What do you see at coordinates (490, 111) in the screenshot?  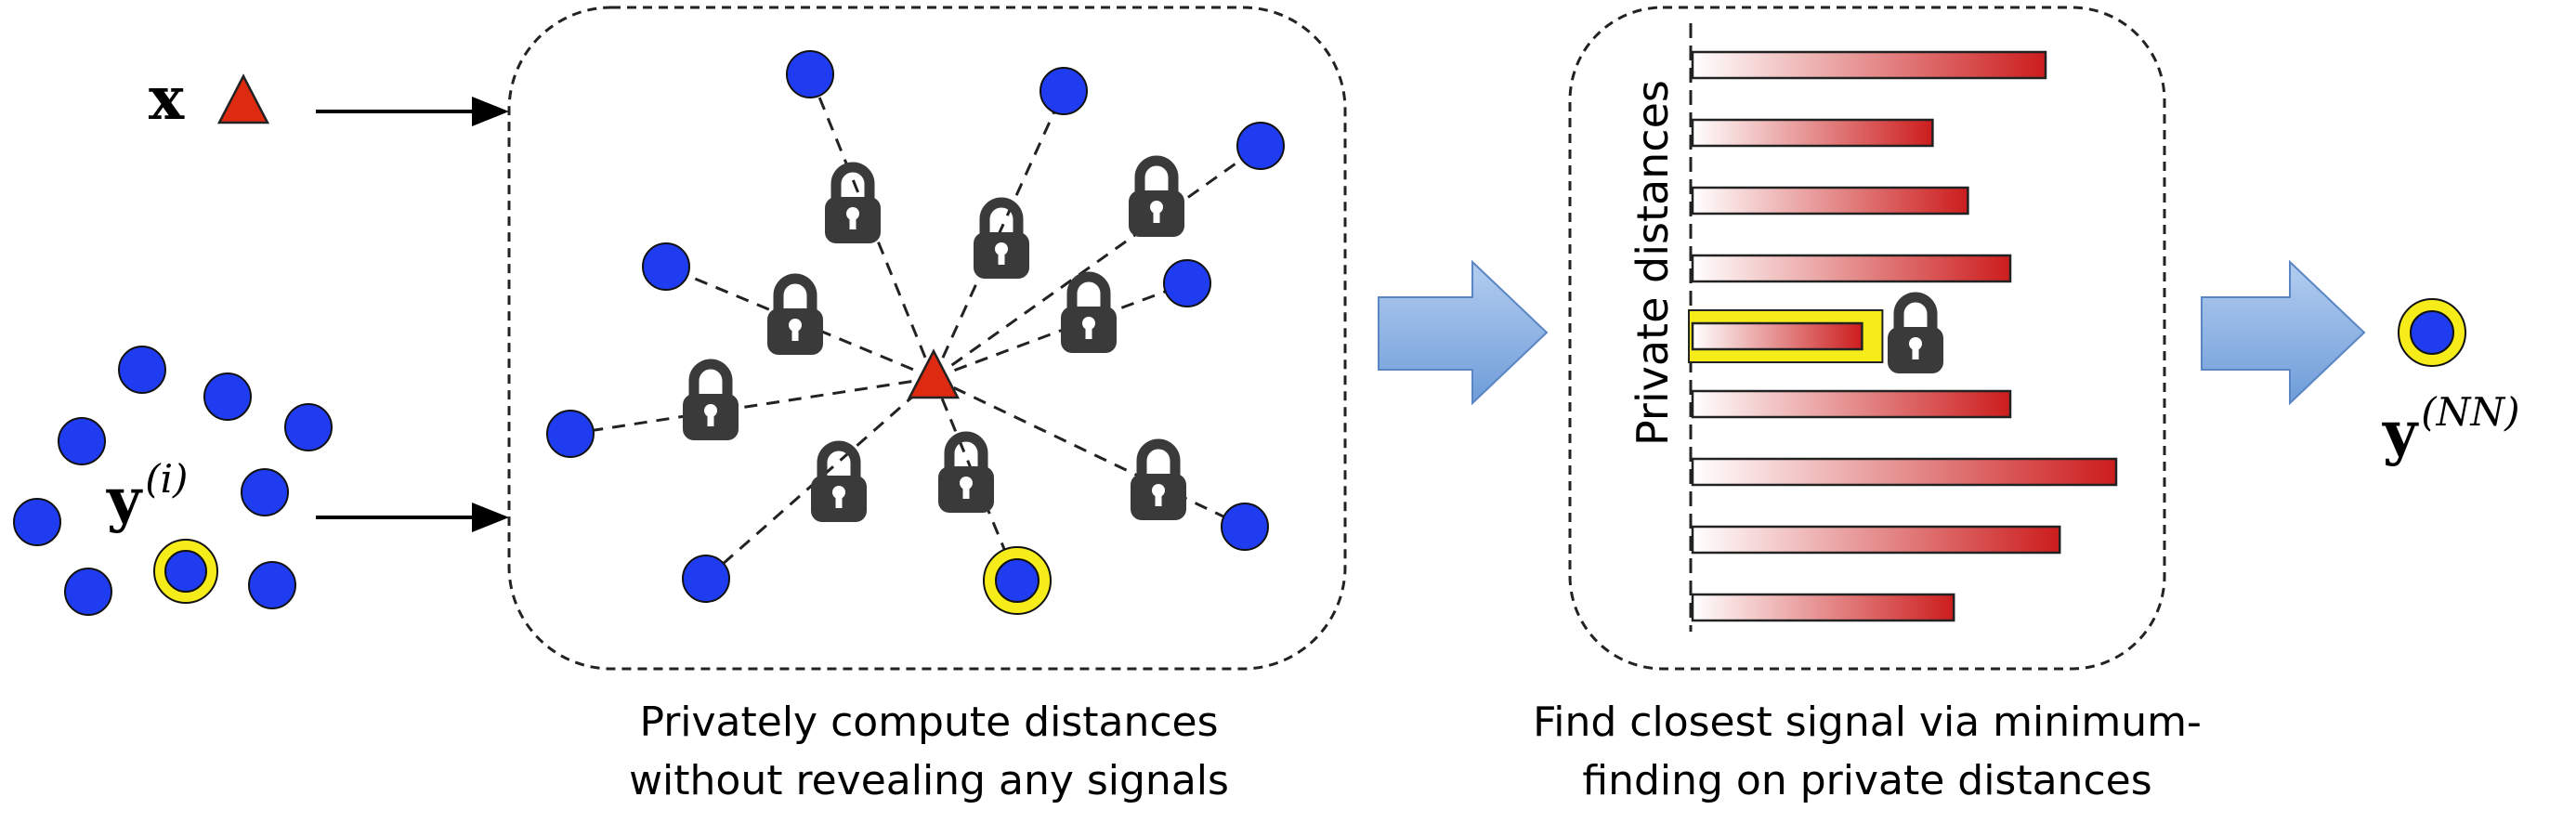 I see `query-arrow-head-icon` at bounding box center [490, 111].